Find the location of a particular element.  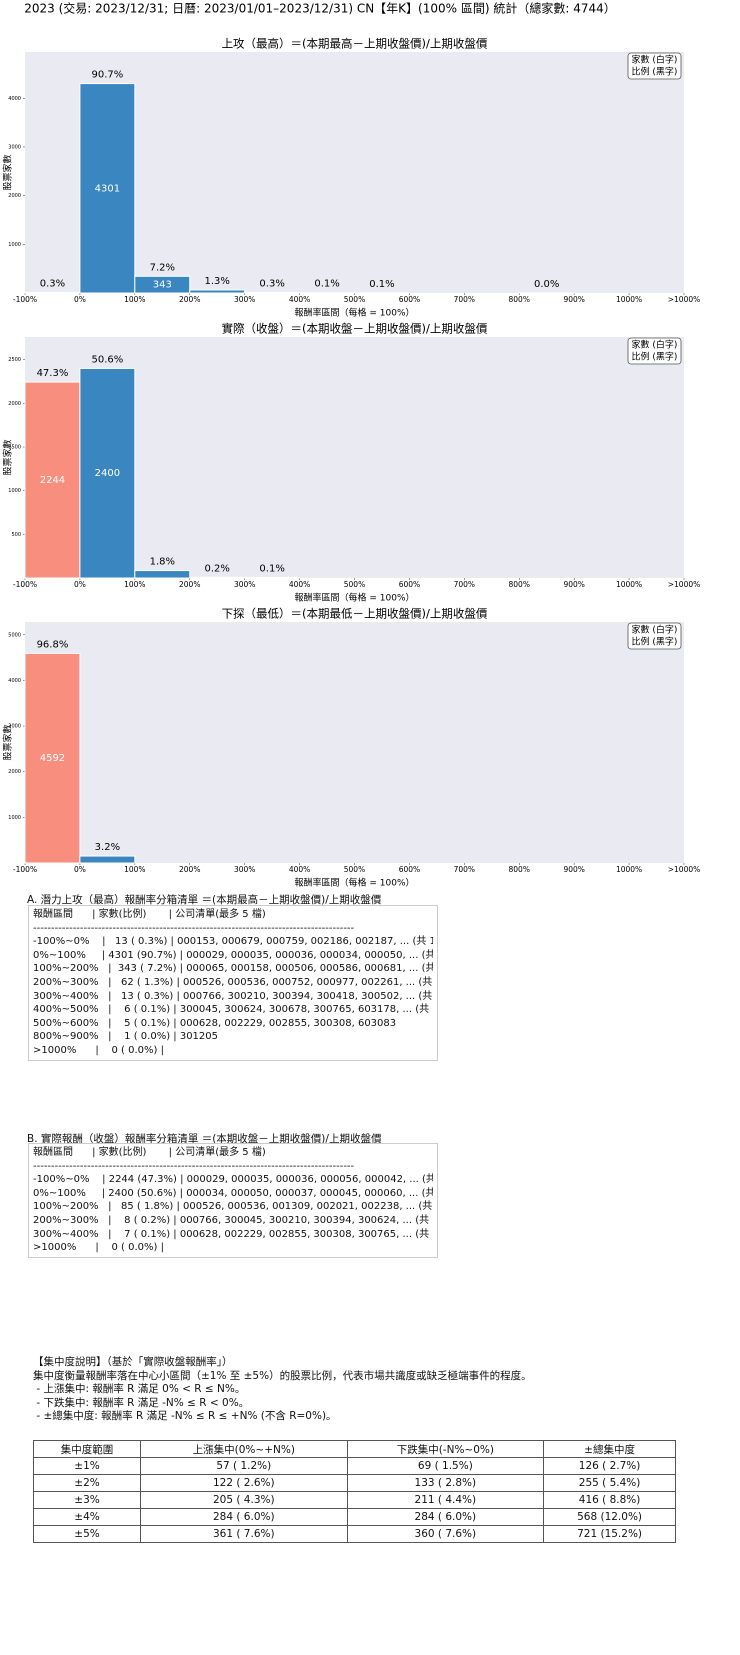

table-cell: 126 ( 2.7%) is located at coordinates (609, 1466).